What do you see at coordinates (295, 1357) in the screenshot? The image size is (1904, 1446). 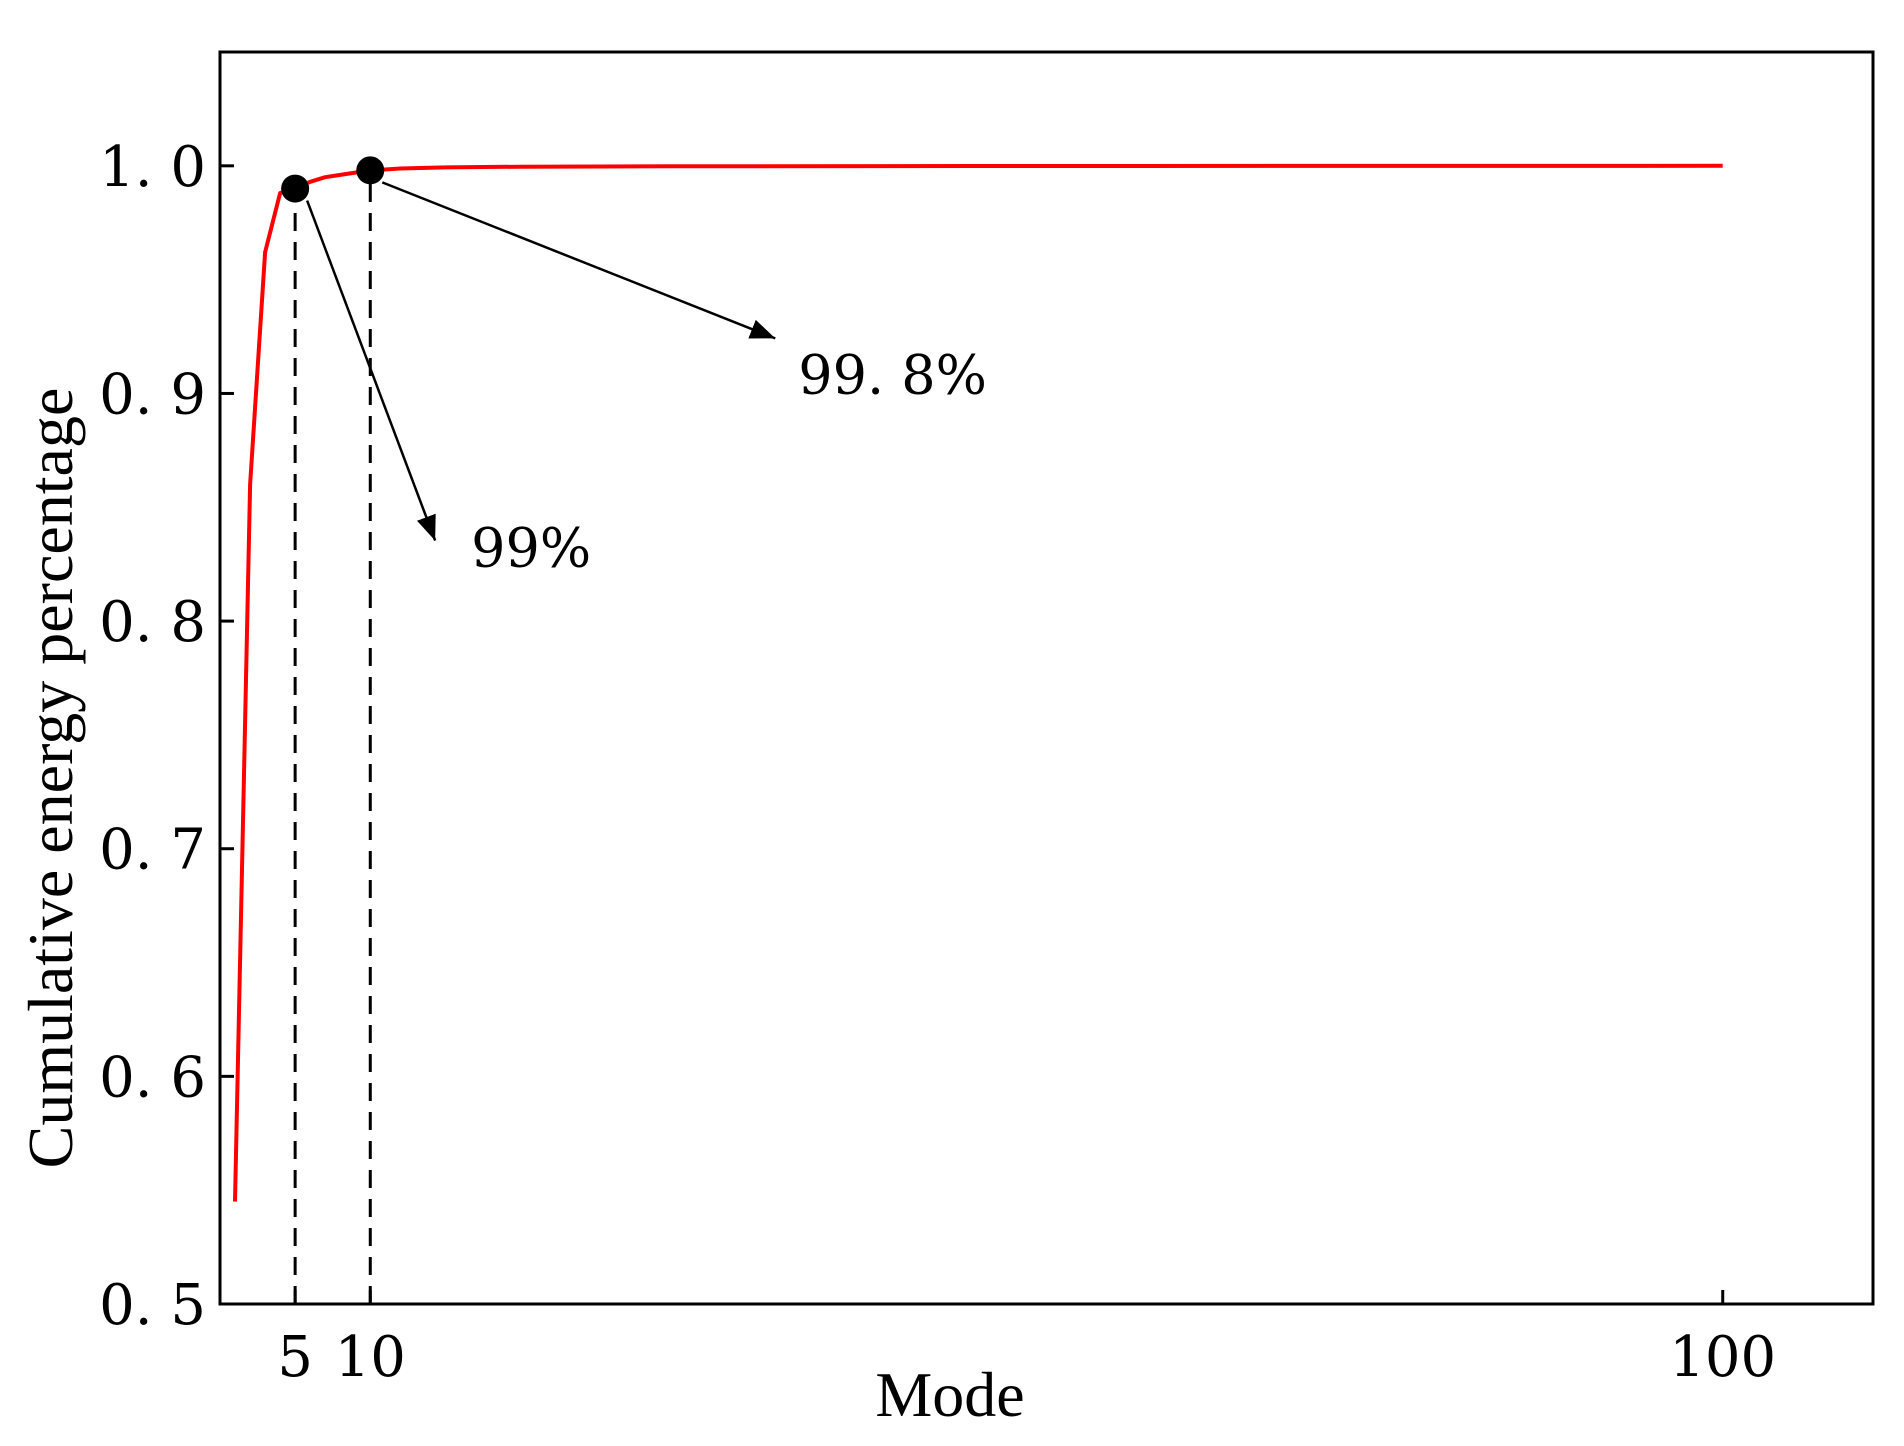 I see `x-tick-label: 5` at bounding box center [295, 1357].